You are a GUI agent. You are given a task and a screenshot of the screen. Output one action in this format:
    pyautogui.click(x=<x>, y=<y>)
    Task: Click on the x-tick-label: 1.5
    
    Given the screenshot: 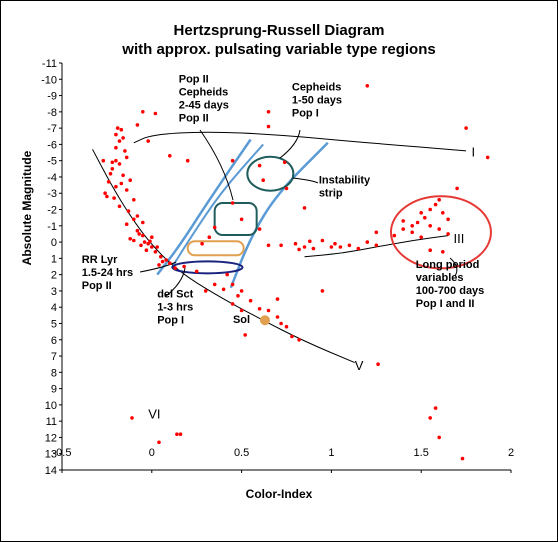 What is the action you would take?
    pyautogui.click(x=421, y=453)
    